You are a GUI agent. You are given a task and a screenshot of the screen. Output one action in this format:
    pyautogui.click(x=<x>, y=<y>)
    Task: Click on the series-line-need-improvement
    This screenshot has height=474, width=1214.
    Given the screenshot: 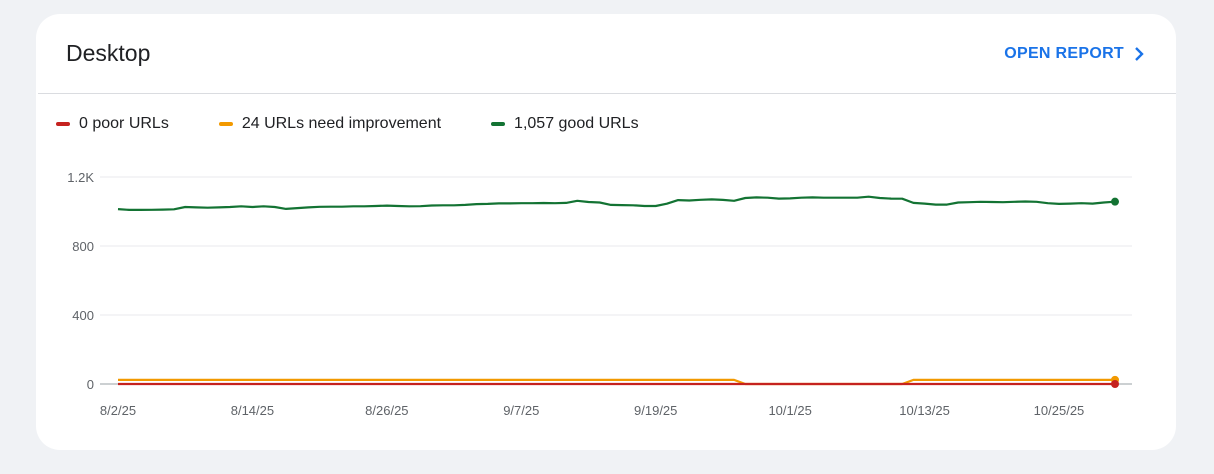 What is the action you would take?
    pyautogui.click(x=616, y=382)
    